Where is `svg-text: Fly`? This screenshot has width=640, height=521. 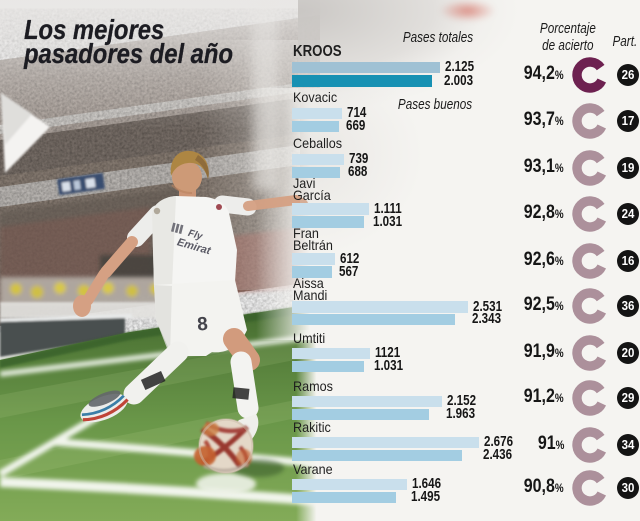
svg-text: Fly is located at coordinates (195, 235).